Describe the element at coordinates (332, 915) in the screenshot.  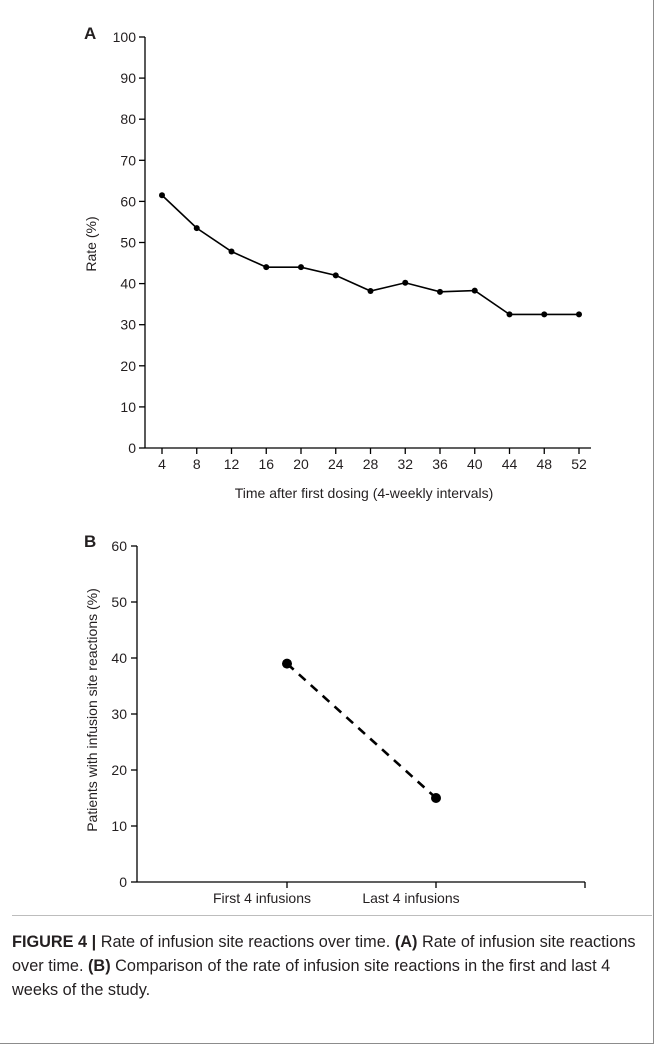
I see `caption-divider` at that location.